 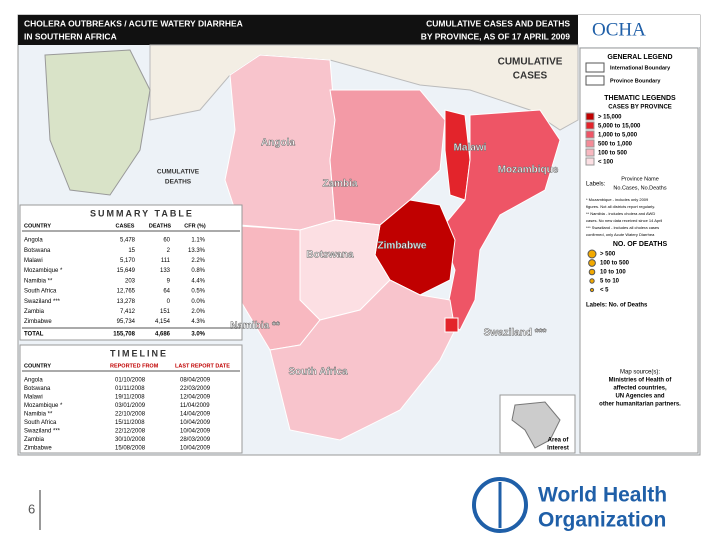 I want to click on country-label: Botswana, so click(x=330, y=255).